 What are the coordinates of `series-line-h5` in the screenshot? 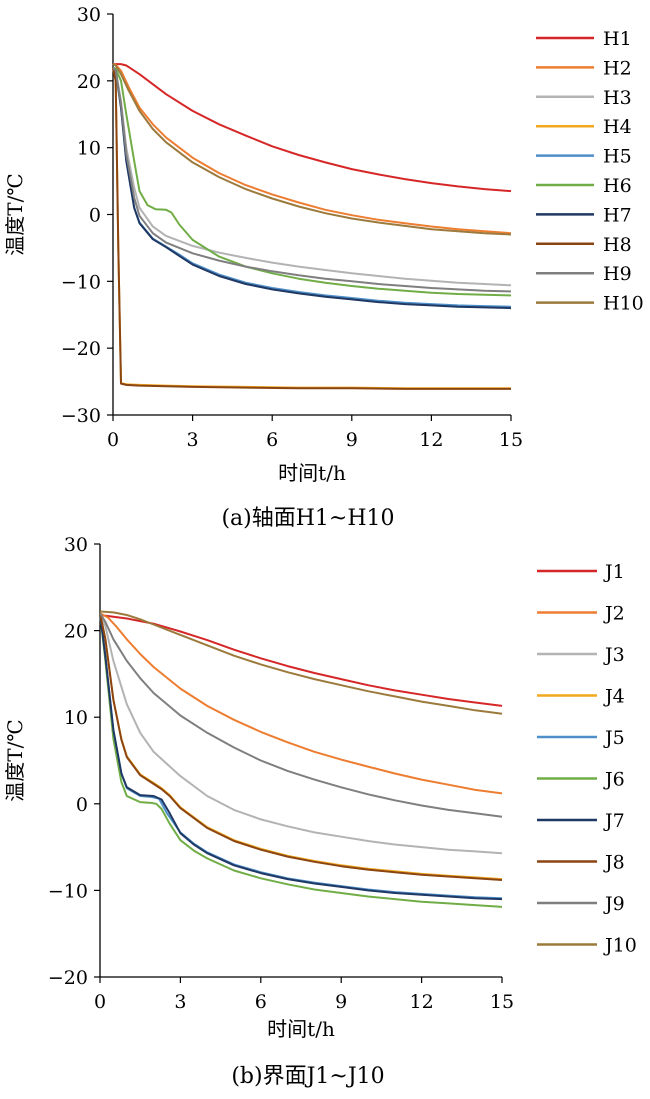 It's located at (312, 187).